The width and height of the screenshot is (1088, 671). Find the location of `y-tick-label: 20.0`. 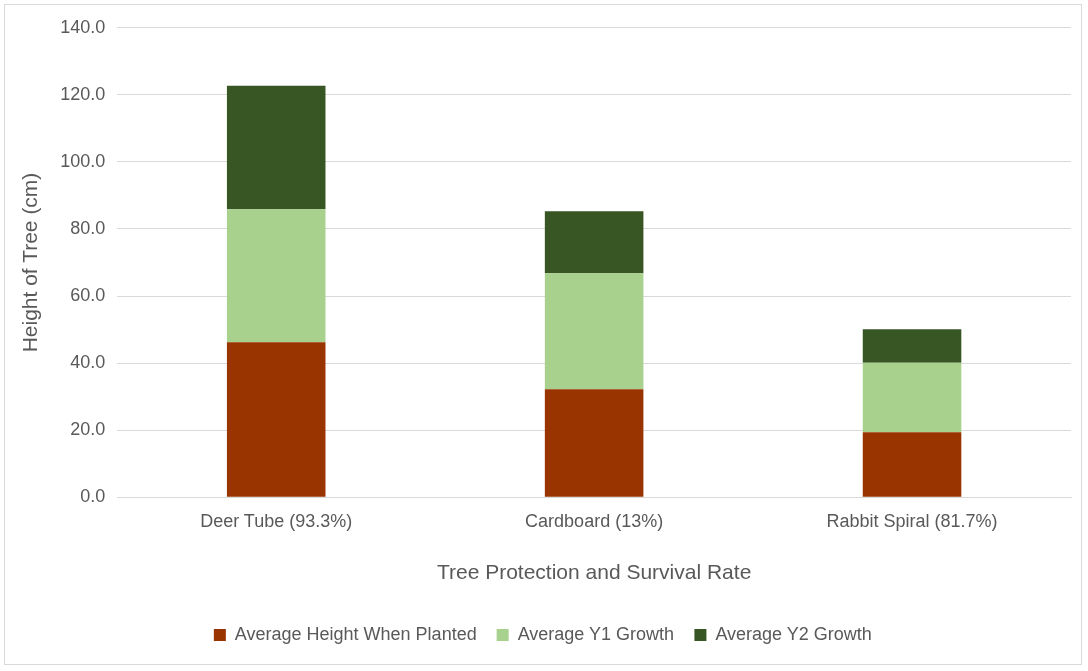

y-tick-label: 20.0 is located at coordinates (88, 429).